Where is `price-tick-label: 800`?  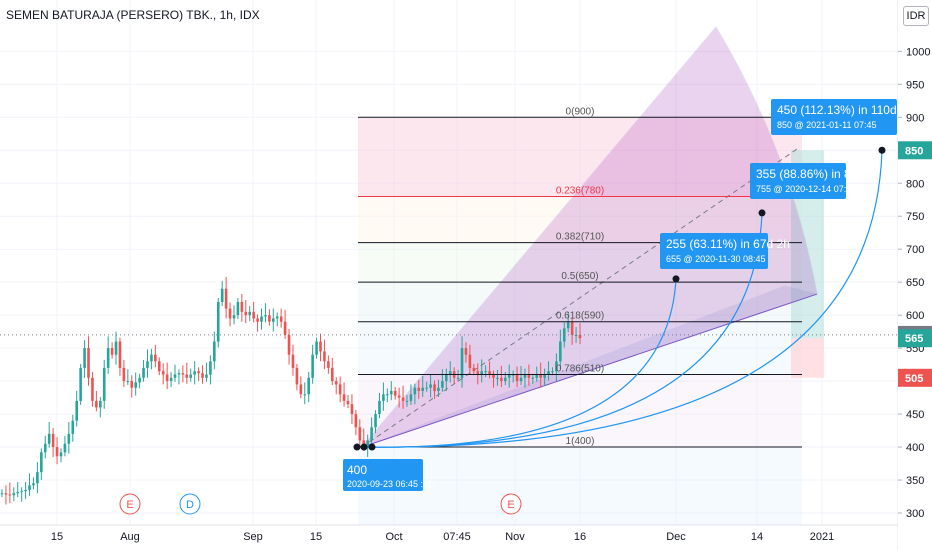 price-tick-label: 800 is located at coordinates (915, 184).